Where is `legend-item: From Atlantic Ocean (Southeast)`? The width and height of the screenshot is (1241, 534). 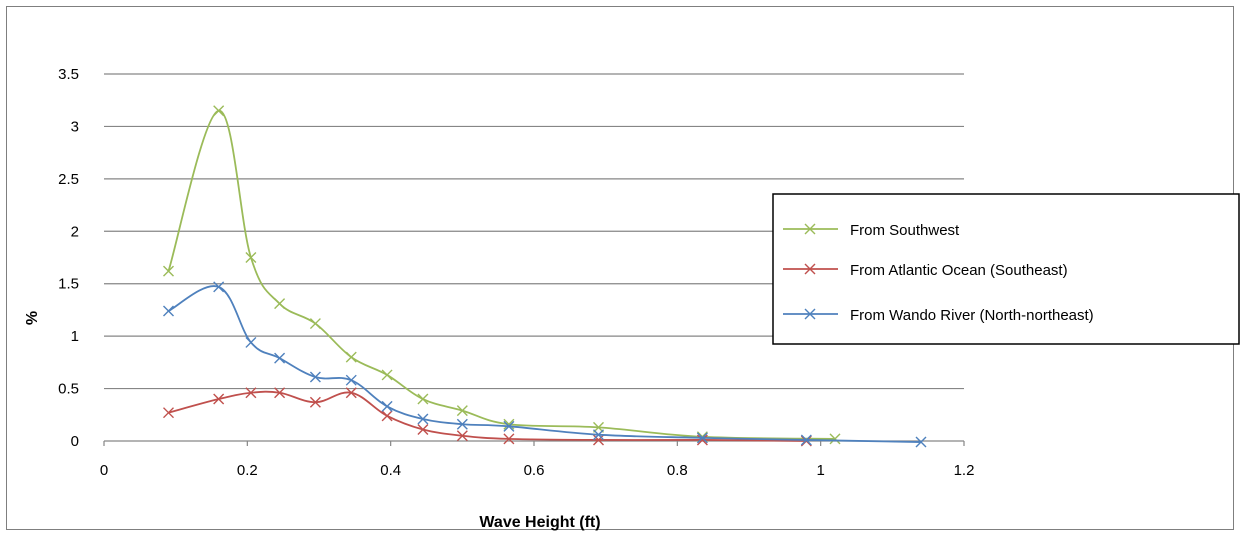 legend-item: From Atlantic Ocean (Southeast) is located at coordinates (925, 270).